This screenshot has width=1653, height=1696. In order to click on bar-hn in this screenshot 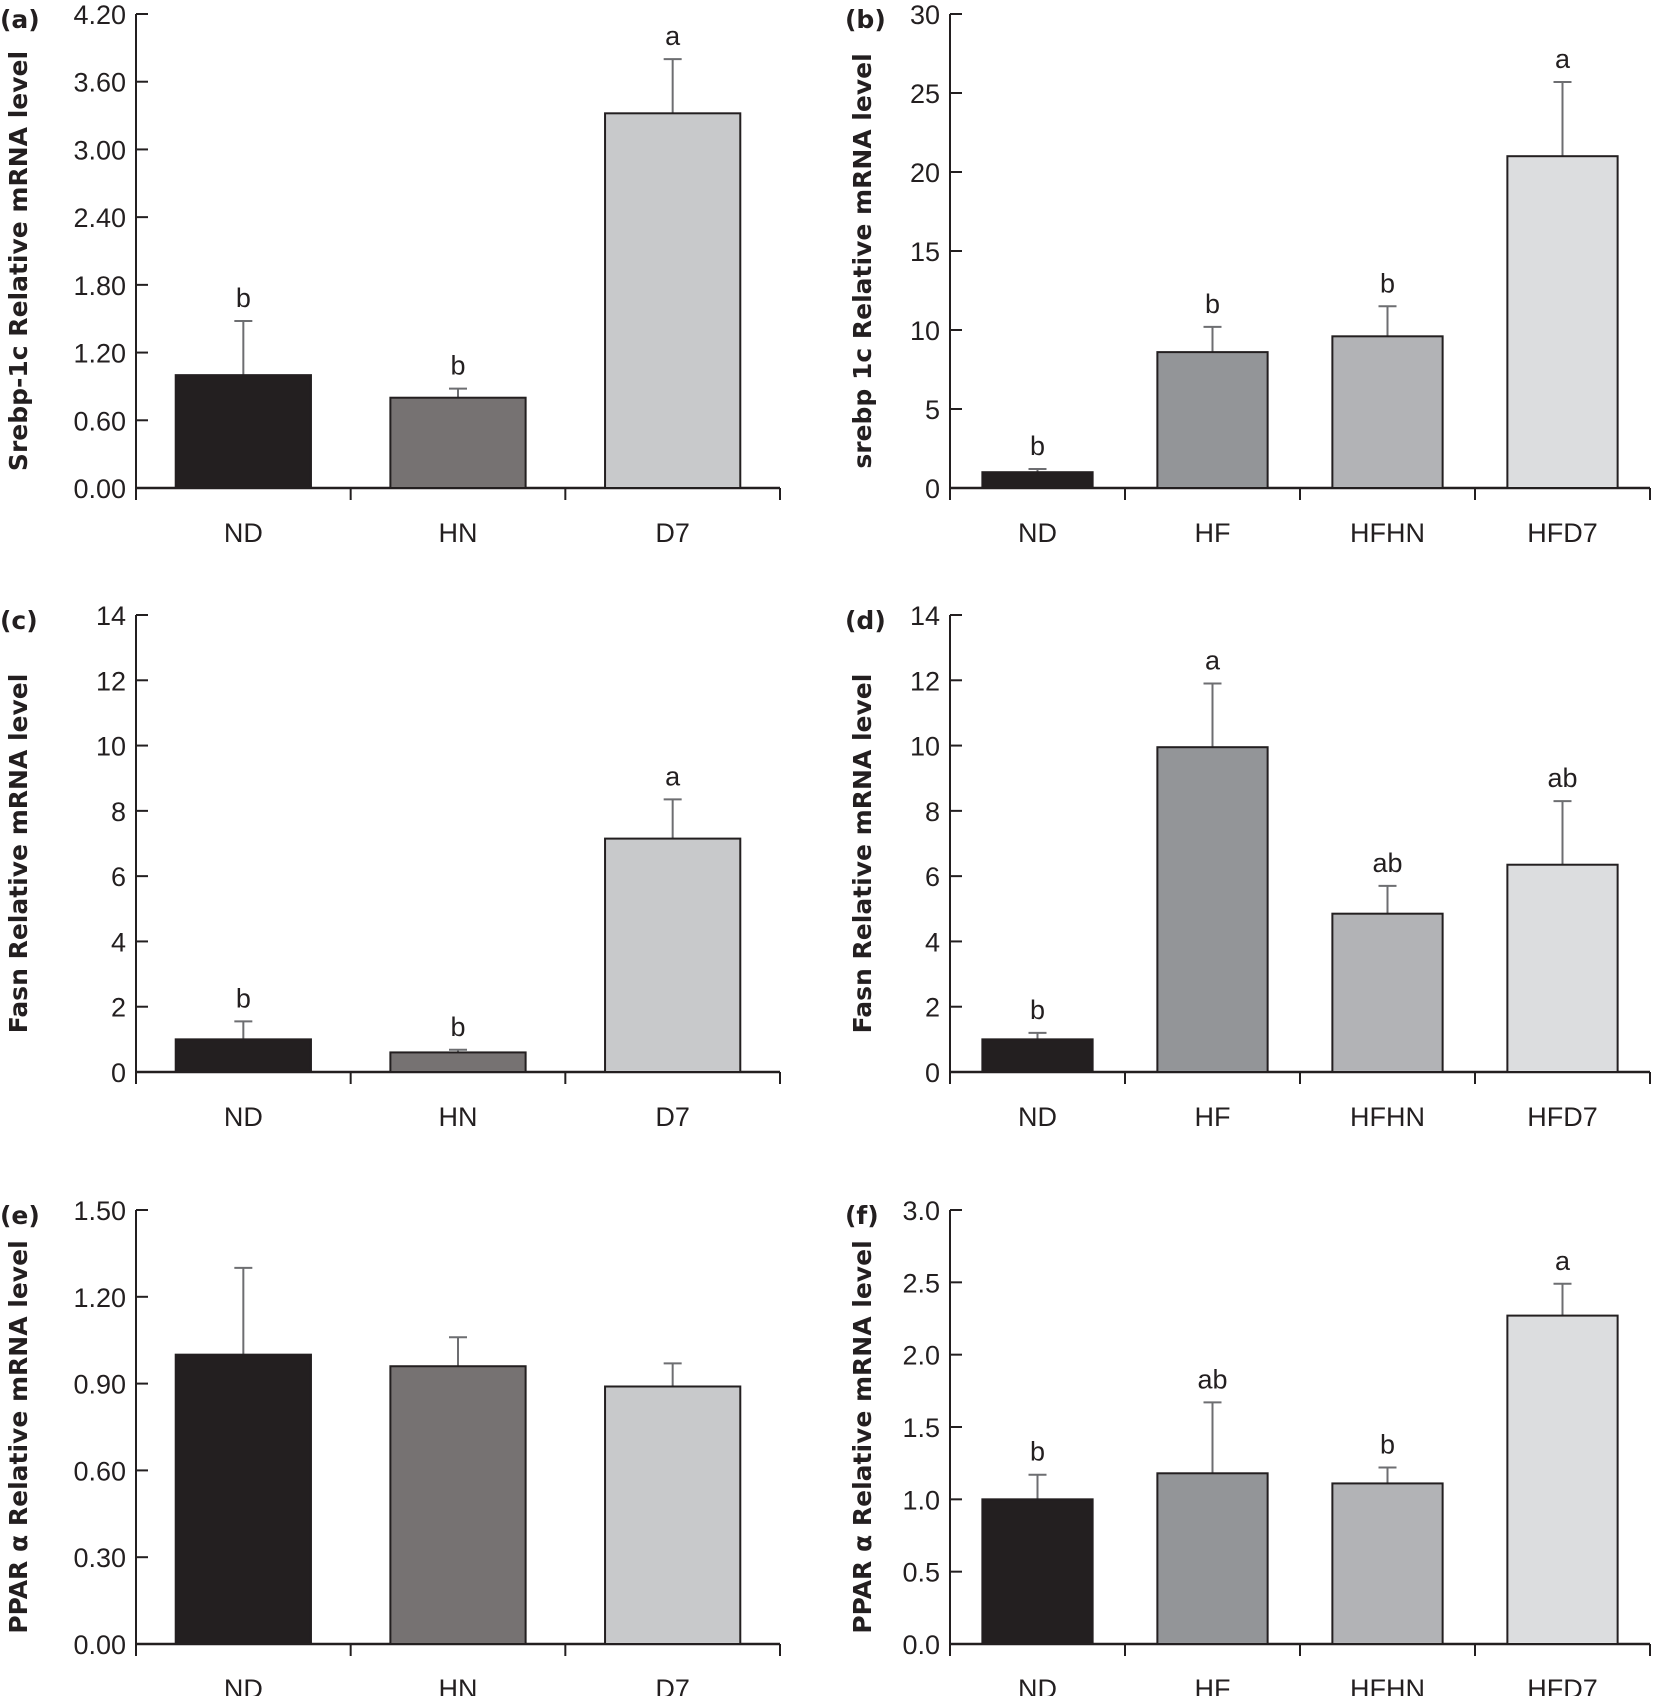, I will do `click(458, 1062)`.